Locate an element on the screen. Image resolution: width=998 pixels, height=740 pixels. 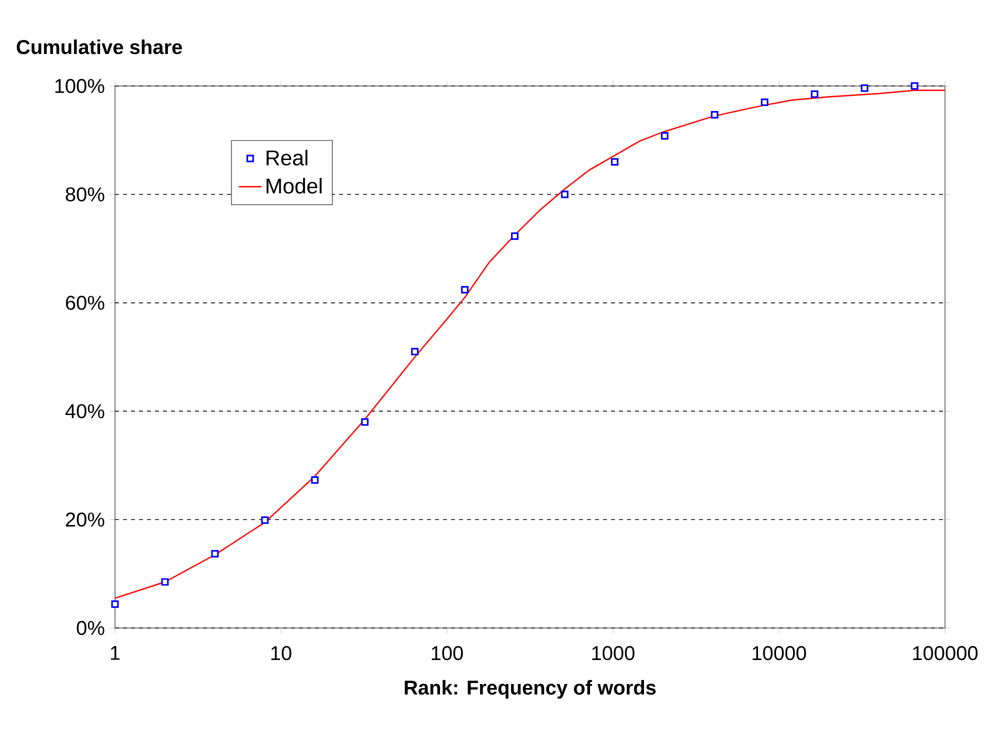
x-tick-label: 1 is located at coordinates (115, 653).